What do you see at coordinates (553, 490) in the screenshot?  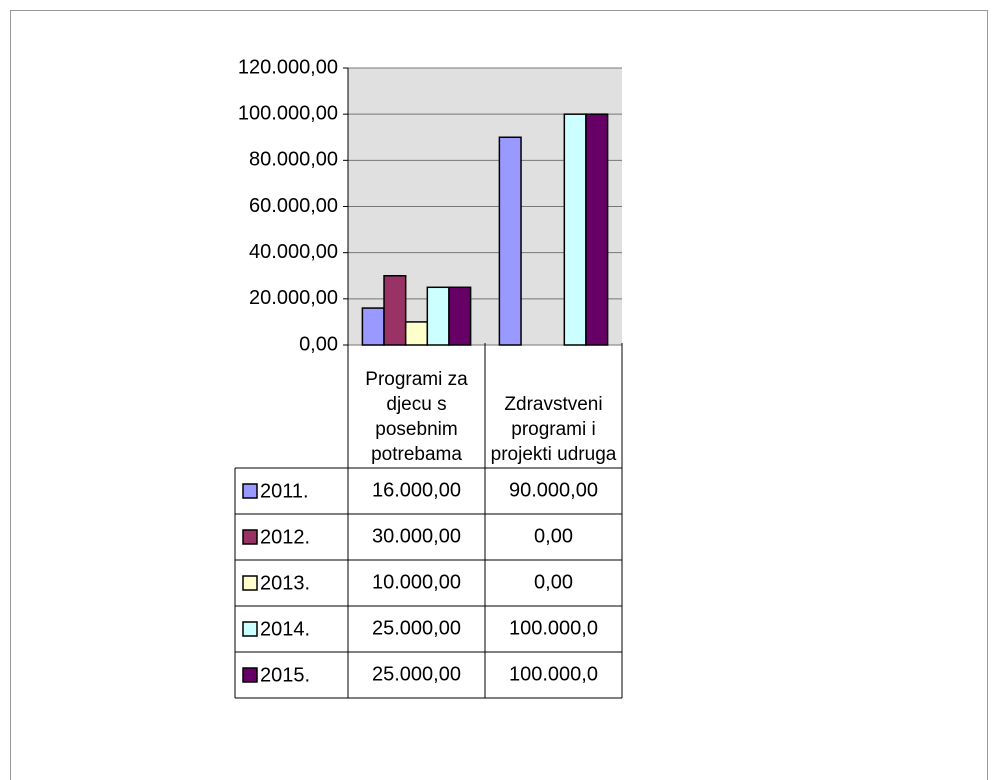 I see `table-value: 90.000,00` at bounding box center [553, 490].